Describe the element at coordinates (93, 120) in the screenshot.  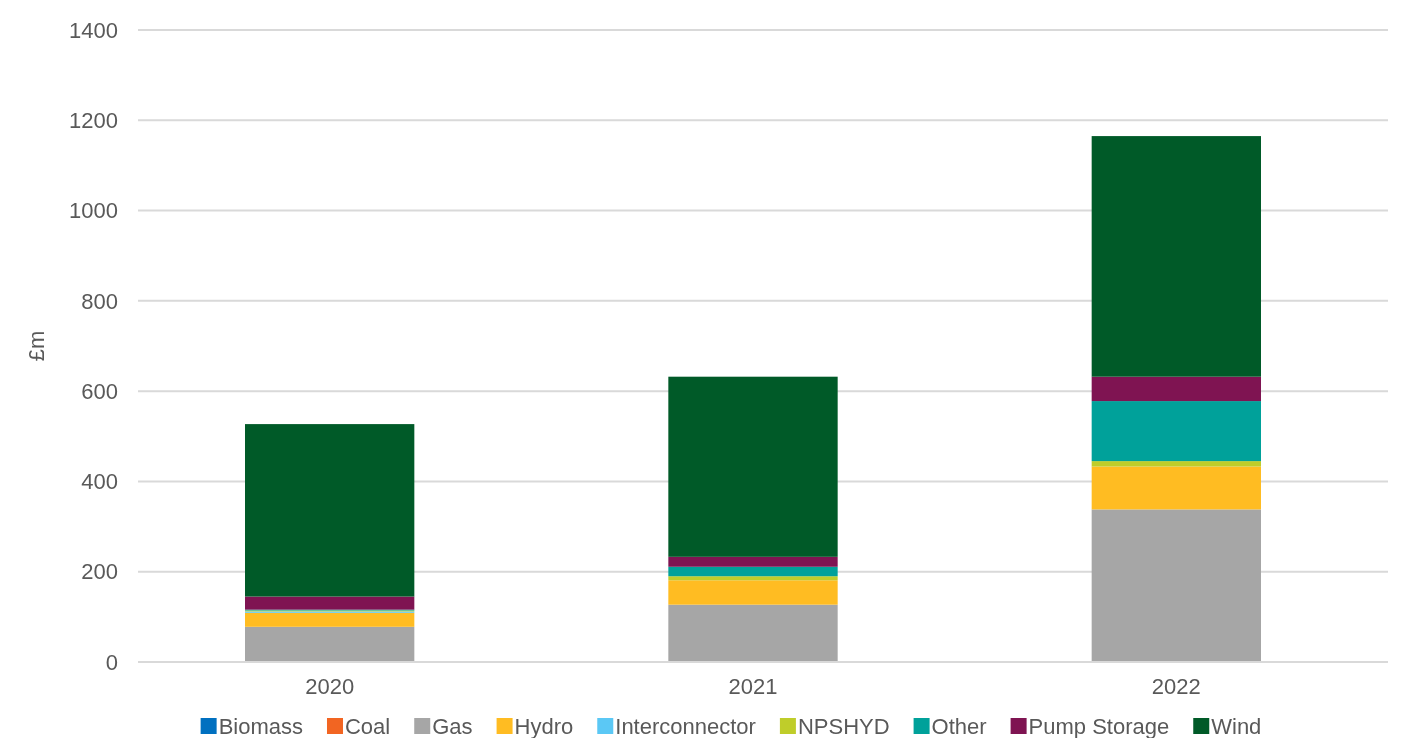
I see `y-tick-label: 1200` at that location.